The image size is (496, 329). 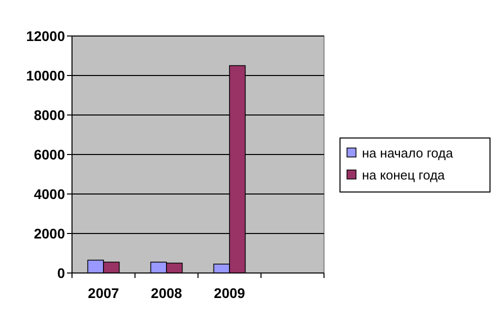 What do you see at coordinates (50, 154) in the screenshot?
I see `y-tick-label: 6000` at bounding box center [50, 154].